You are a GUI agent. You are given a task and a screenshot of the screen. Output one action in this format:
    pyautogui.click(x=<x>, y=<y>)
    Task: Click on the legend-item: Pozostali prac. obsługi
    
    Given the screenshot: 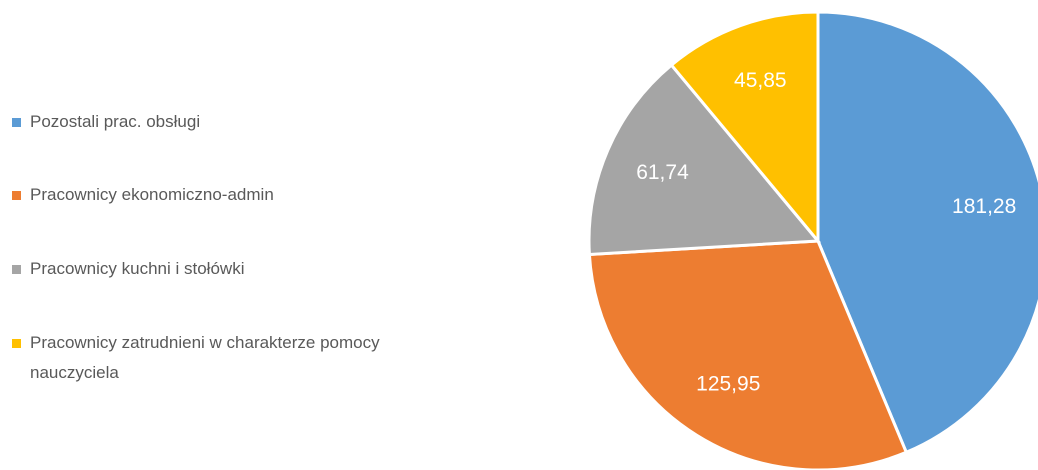 What is the action you would take?
    pyautogui.click(x=221, y=122)
    